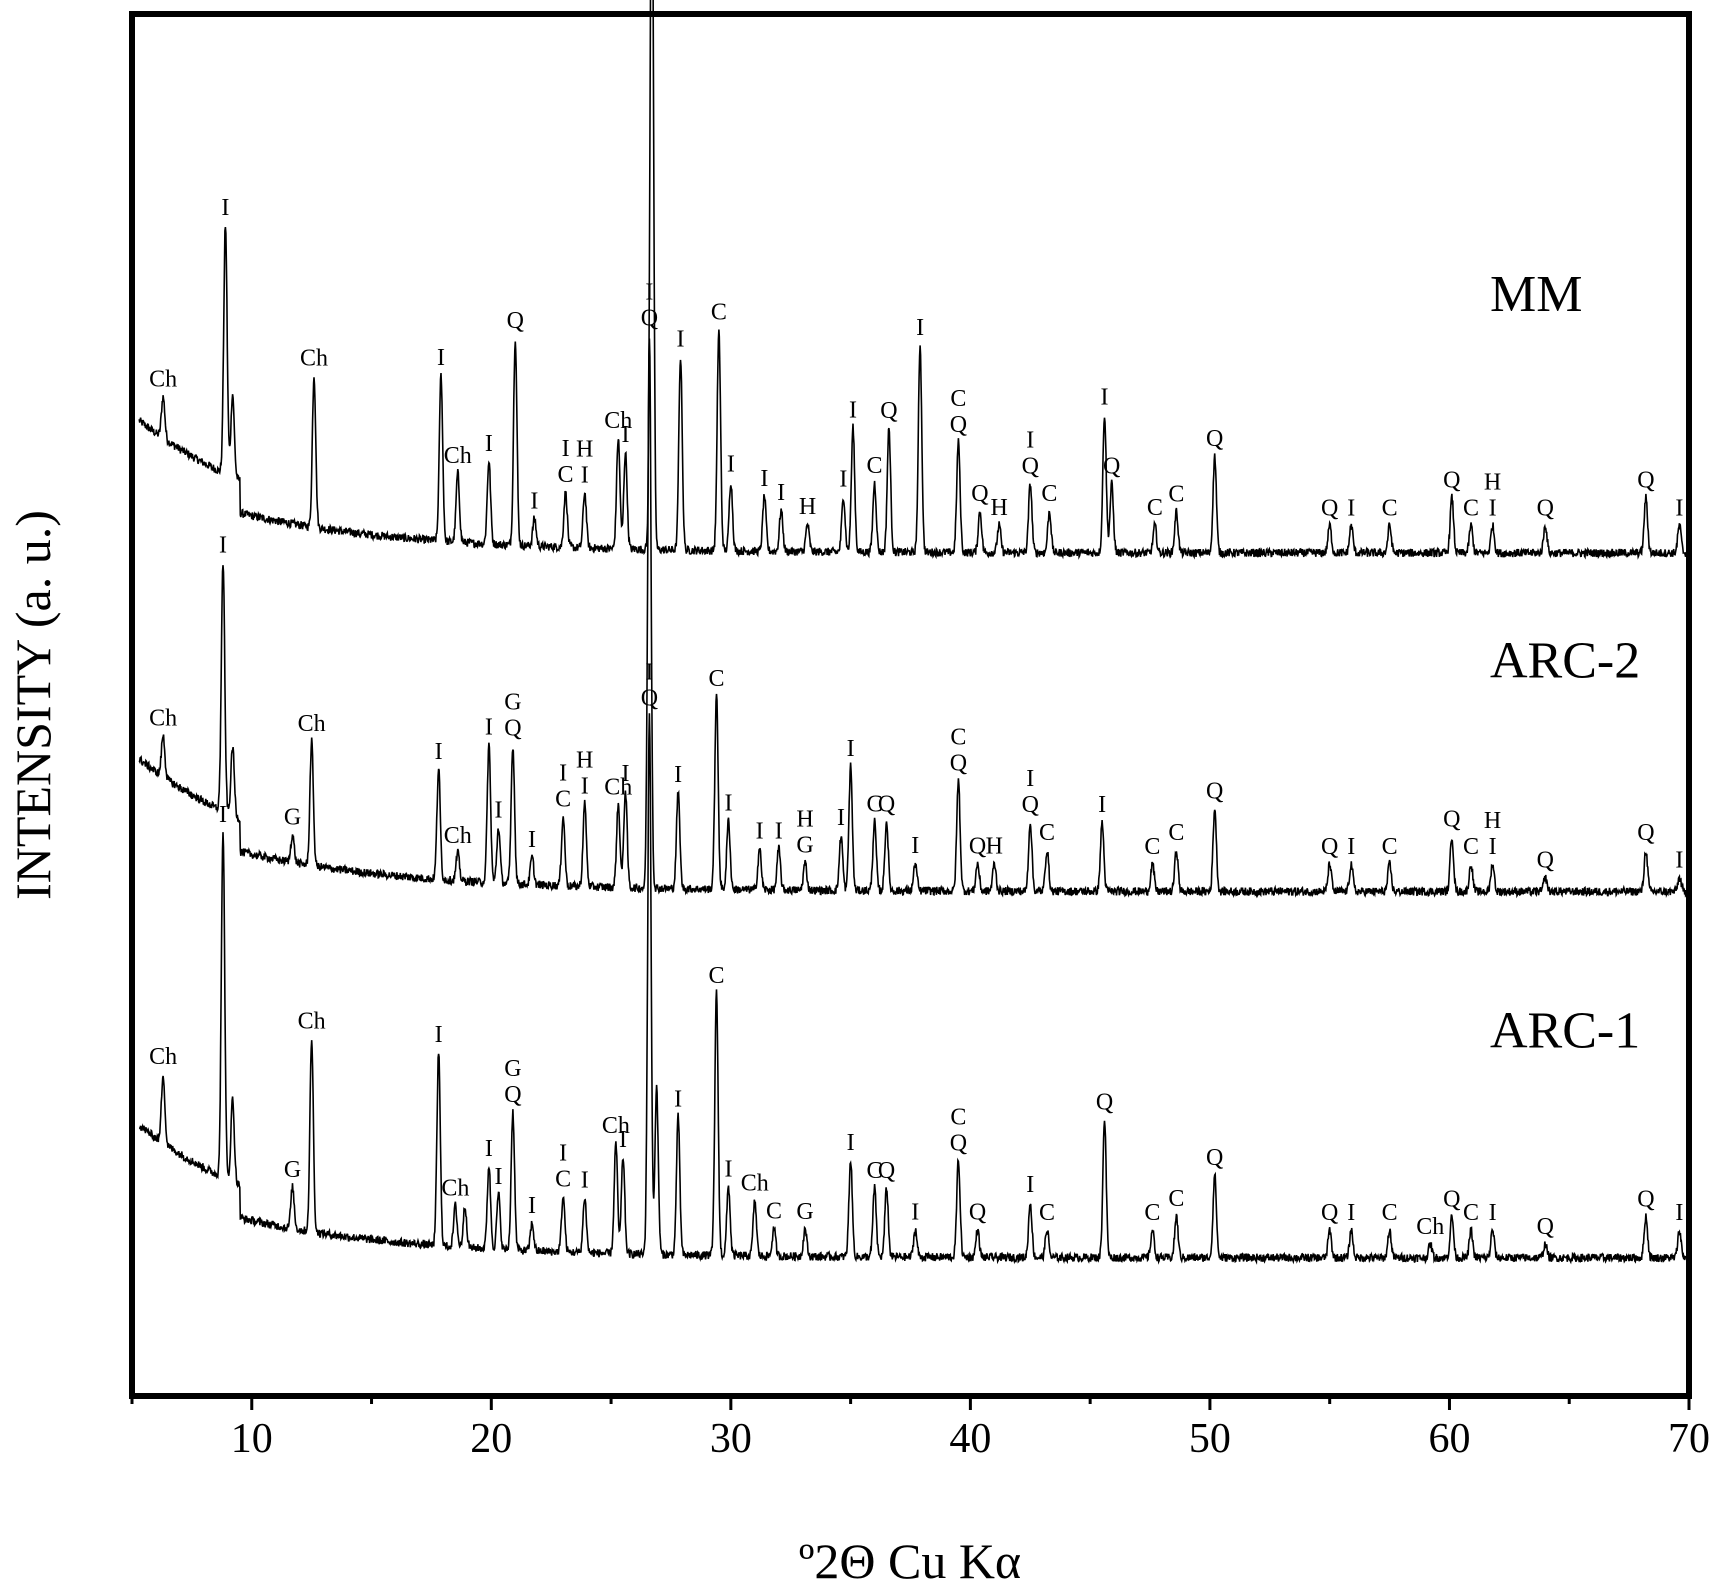 This screenshot has height=1591, width=1720. Describe the element at coordinates (33, 705) in the screenshot. I see `y-axis-title: INTENSITY (a. u.)` at that location.